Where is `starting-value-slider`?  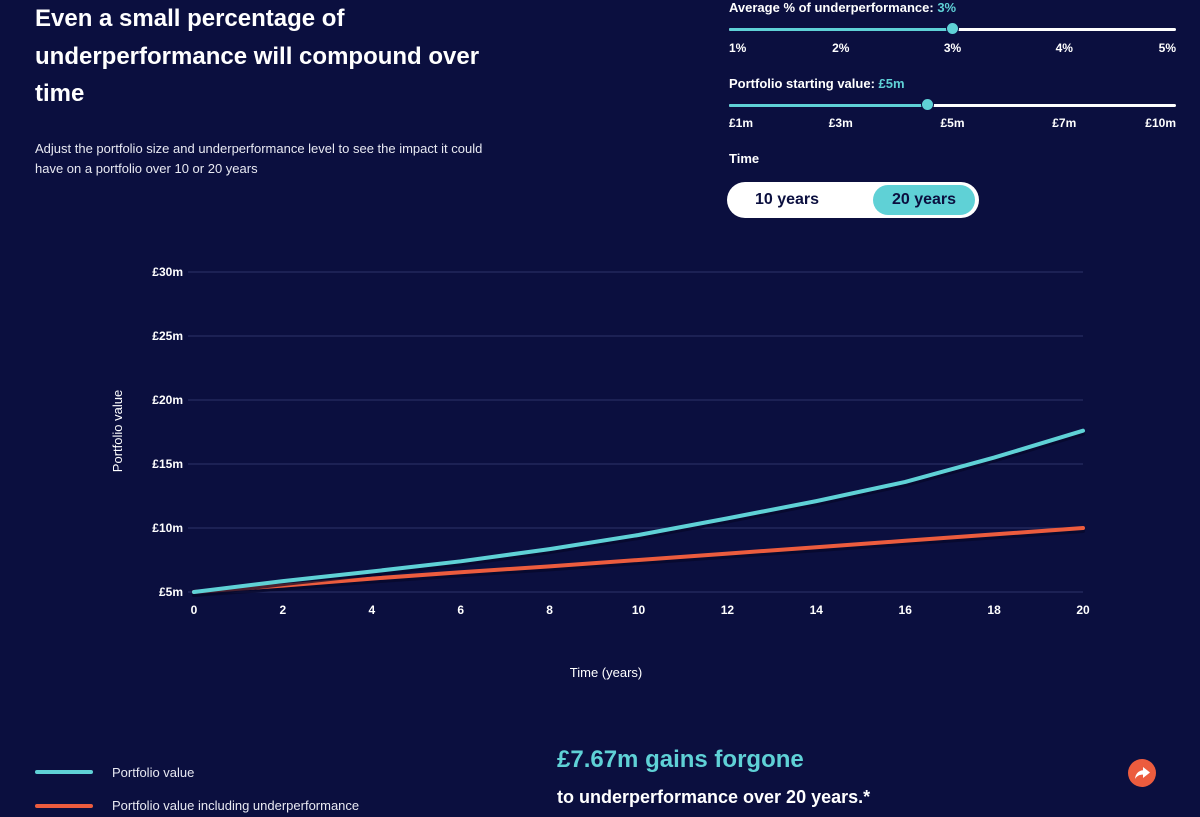
starting-value-slider is located at coordinates (952, 104).